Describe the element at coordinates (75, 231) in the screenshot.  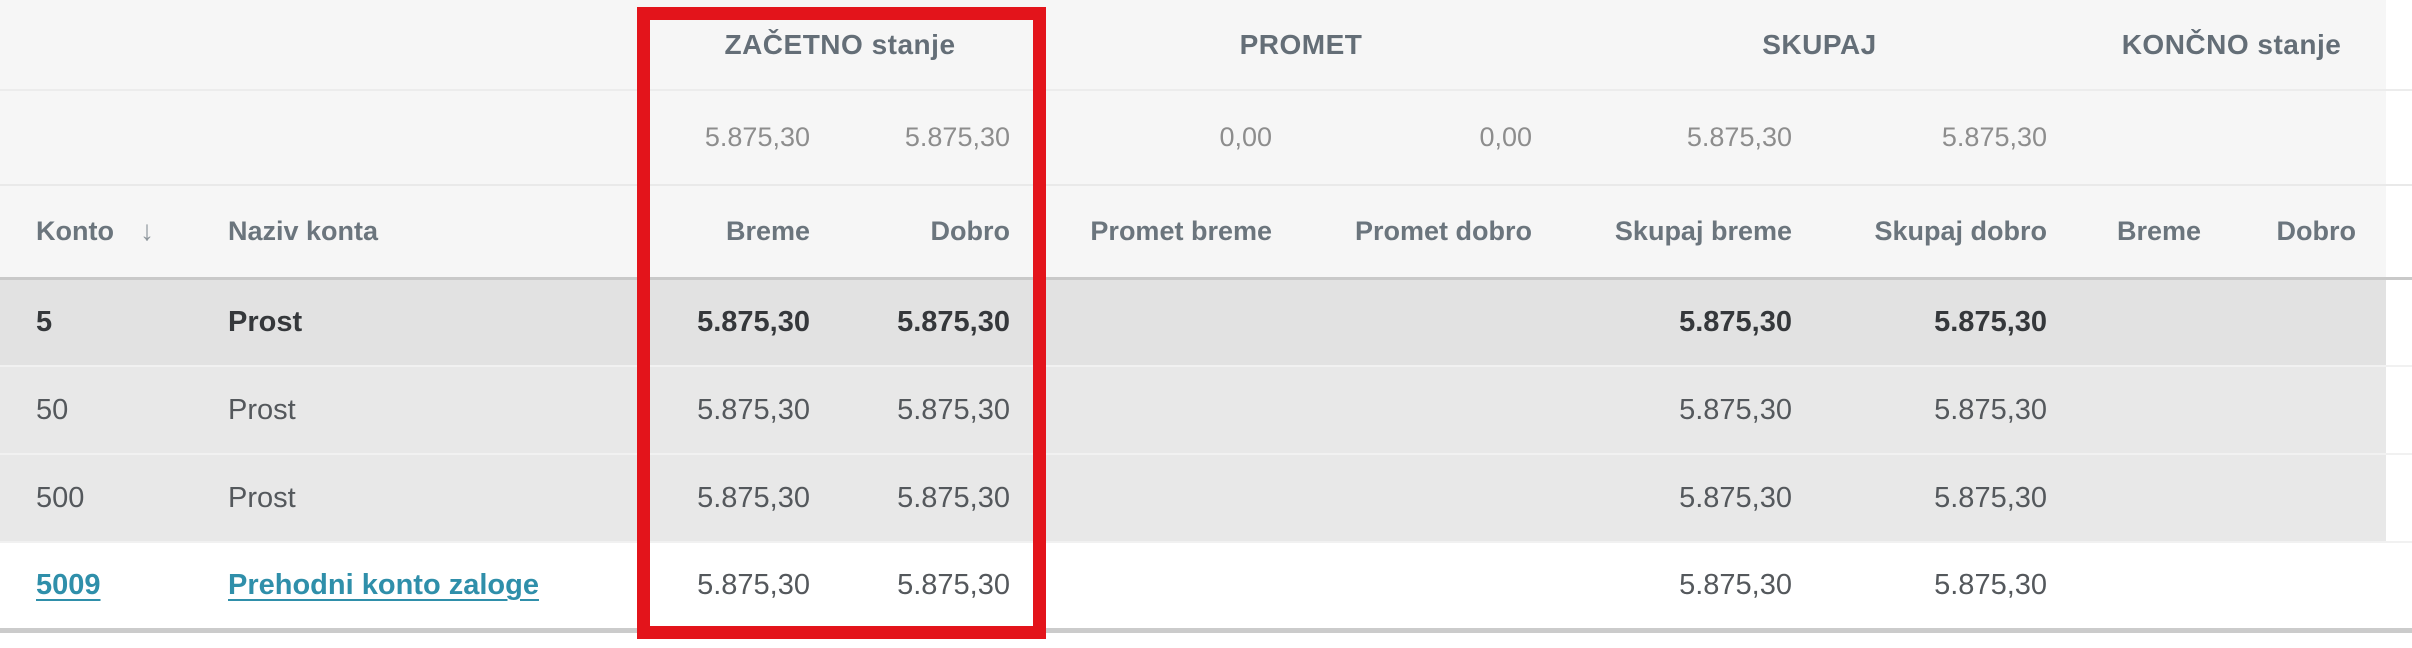
I see `column-header-konto-label: Konto` at that location.